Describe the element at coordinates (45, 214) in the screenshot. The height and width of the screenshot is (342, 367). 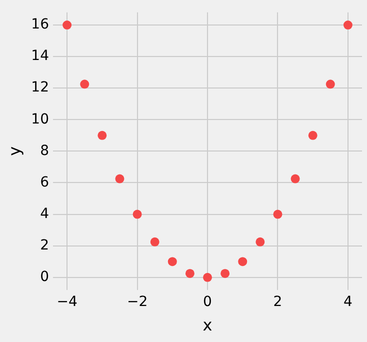
I see `y-tick-label: 4` at that location.